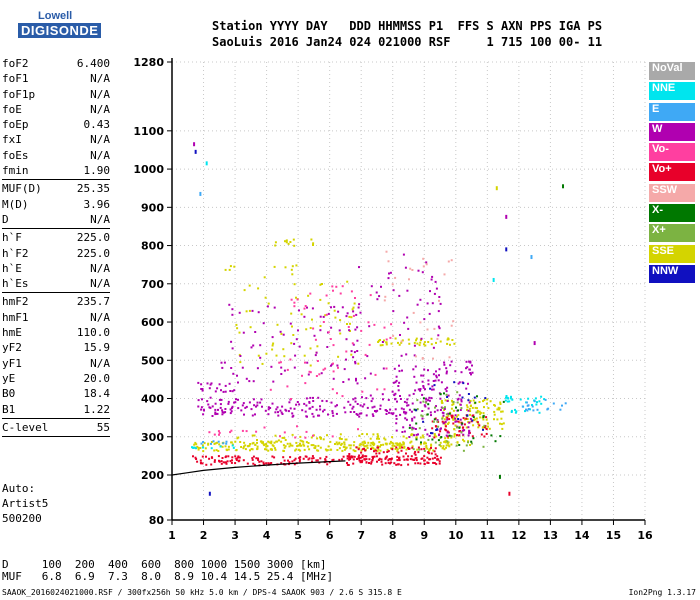  Describe the element at coordinates (474, 397) in the screenshot. I see `echo-point-nnw` at that location.